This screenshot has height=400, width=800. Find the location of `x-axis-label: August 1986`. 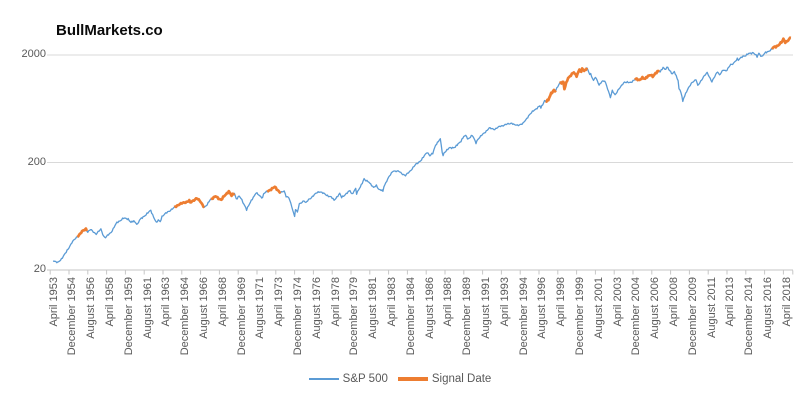

x-axis-label: August 1986 is located at coordinates (429, 308).